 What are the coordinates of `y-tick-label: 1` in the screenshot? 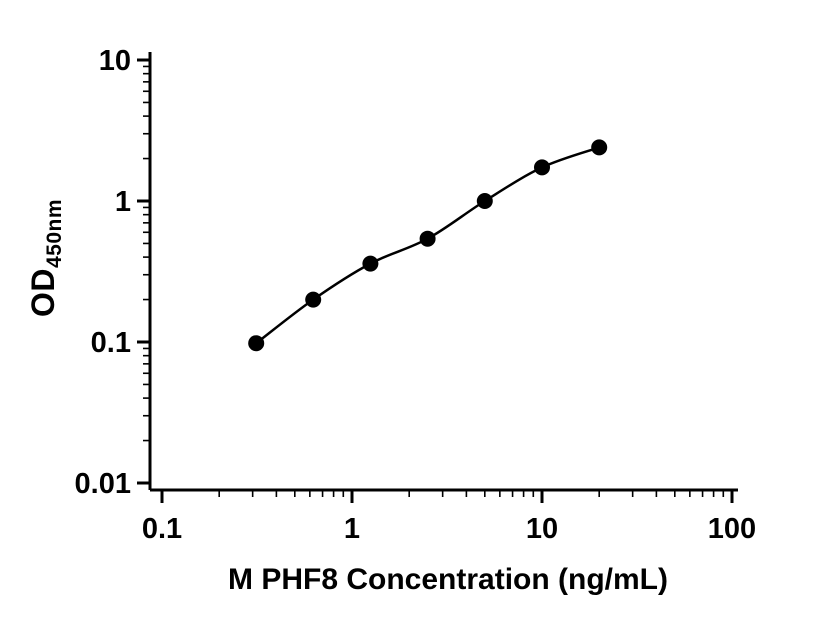 It's located at (123, 202).